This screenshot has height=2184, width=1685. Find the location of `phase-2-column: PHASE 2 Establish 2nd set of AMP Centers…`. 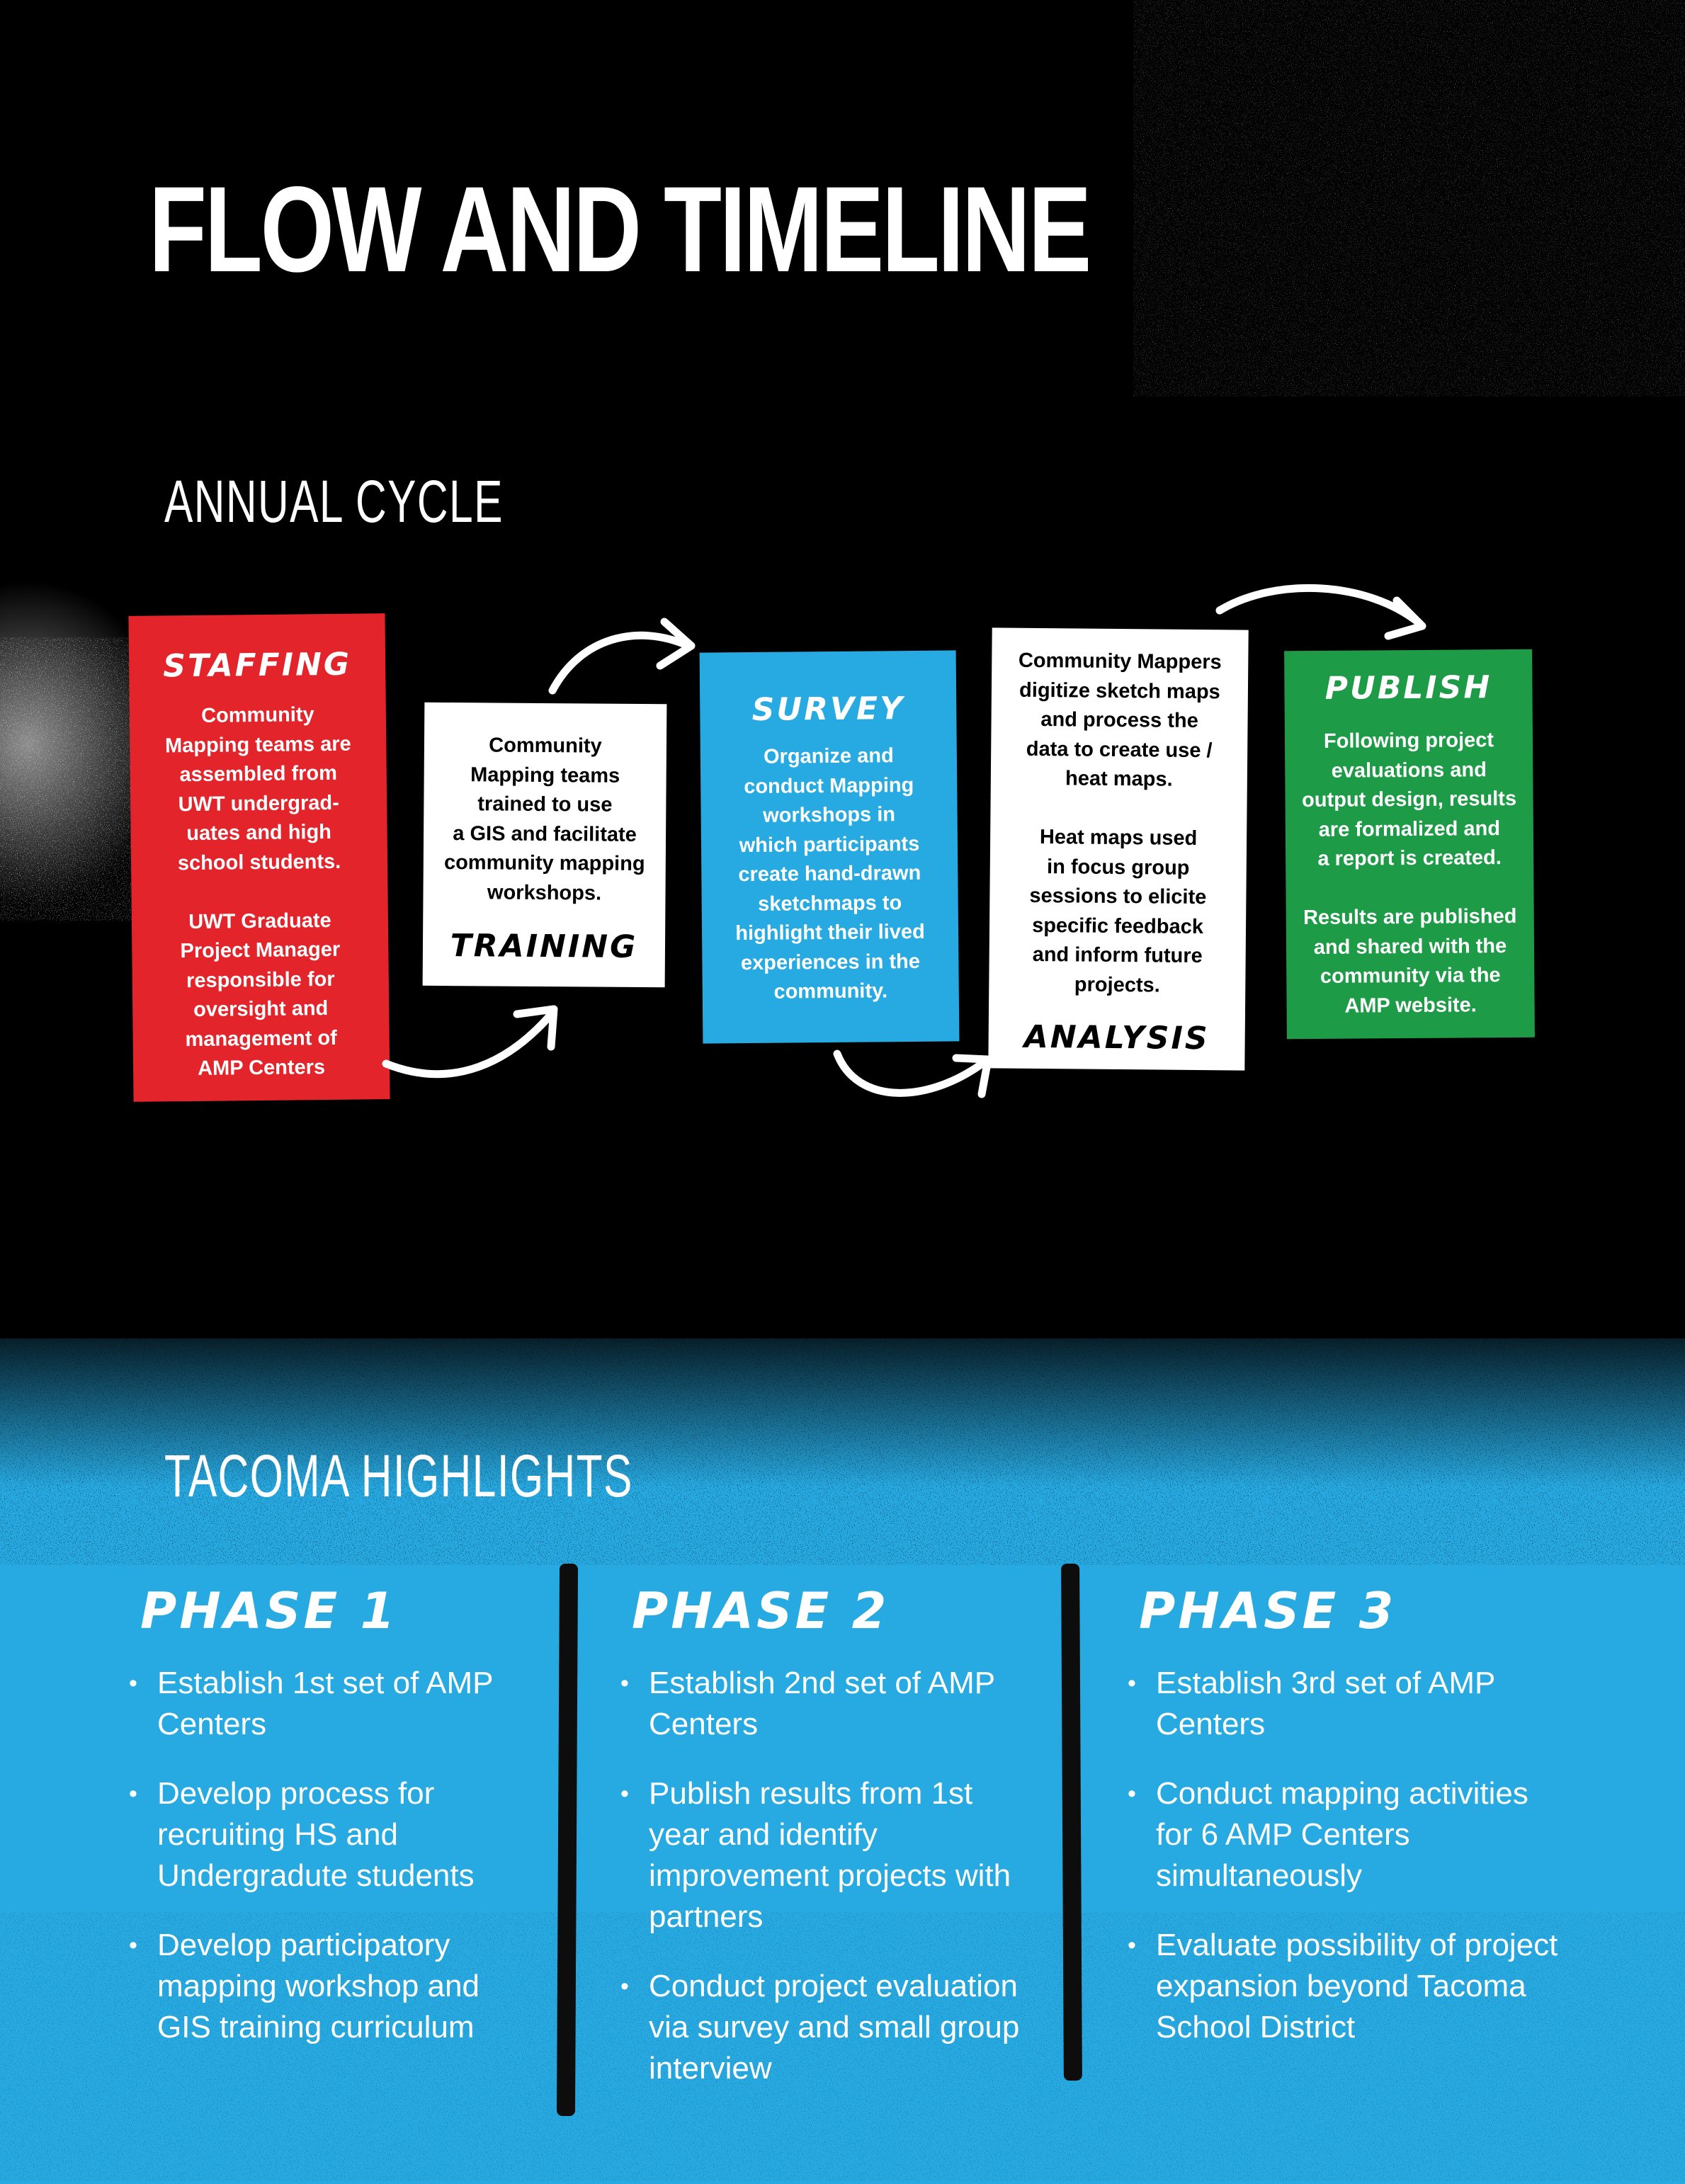

phase-2-column: PHASE 2 Establish 2nd set of AMP Centers… is located at coordinates (826, 1852).